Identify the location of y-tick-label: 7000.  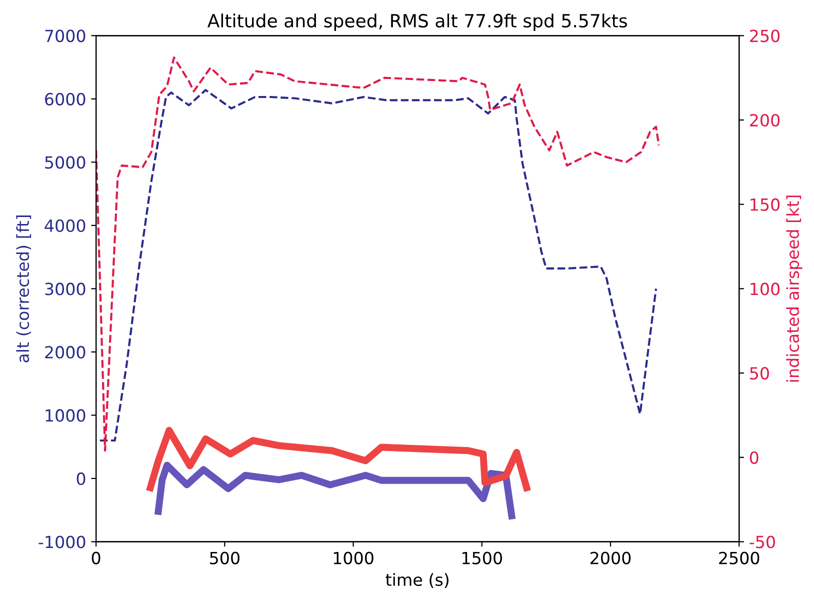
(65, 36).